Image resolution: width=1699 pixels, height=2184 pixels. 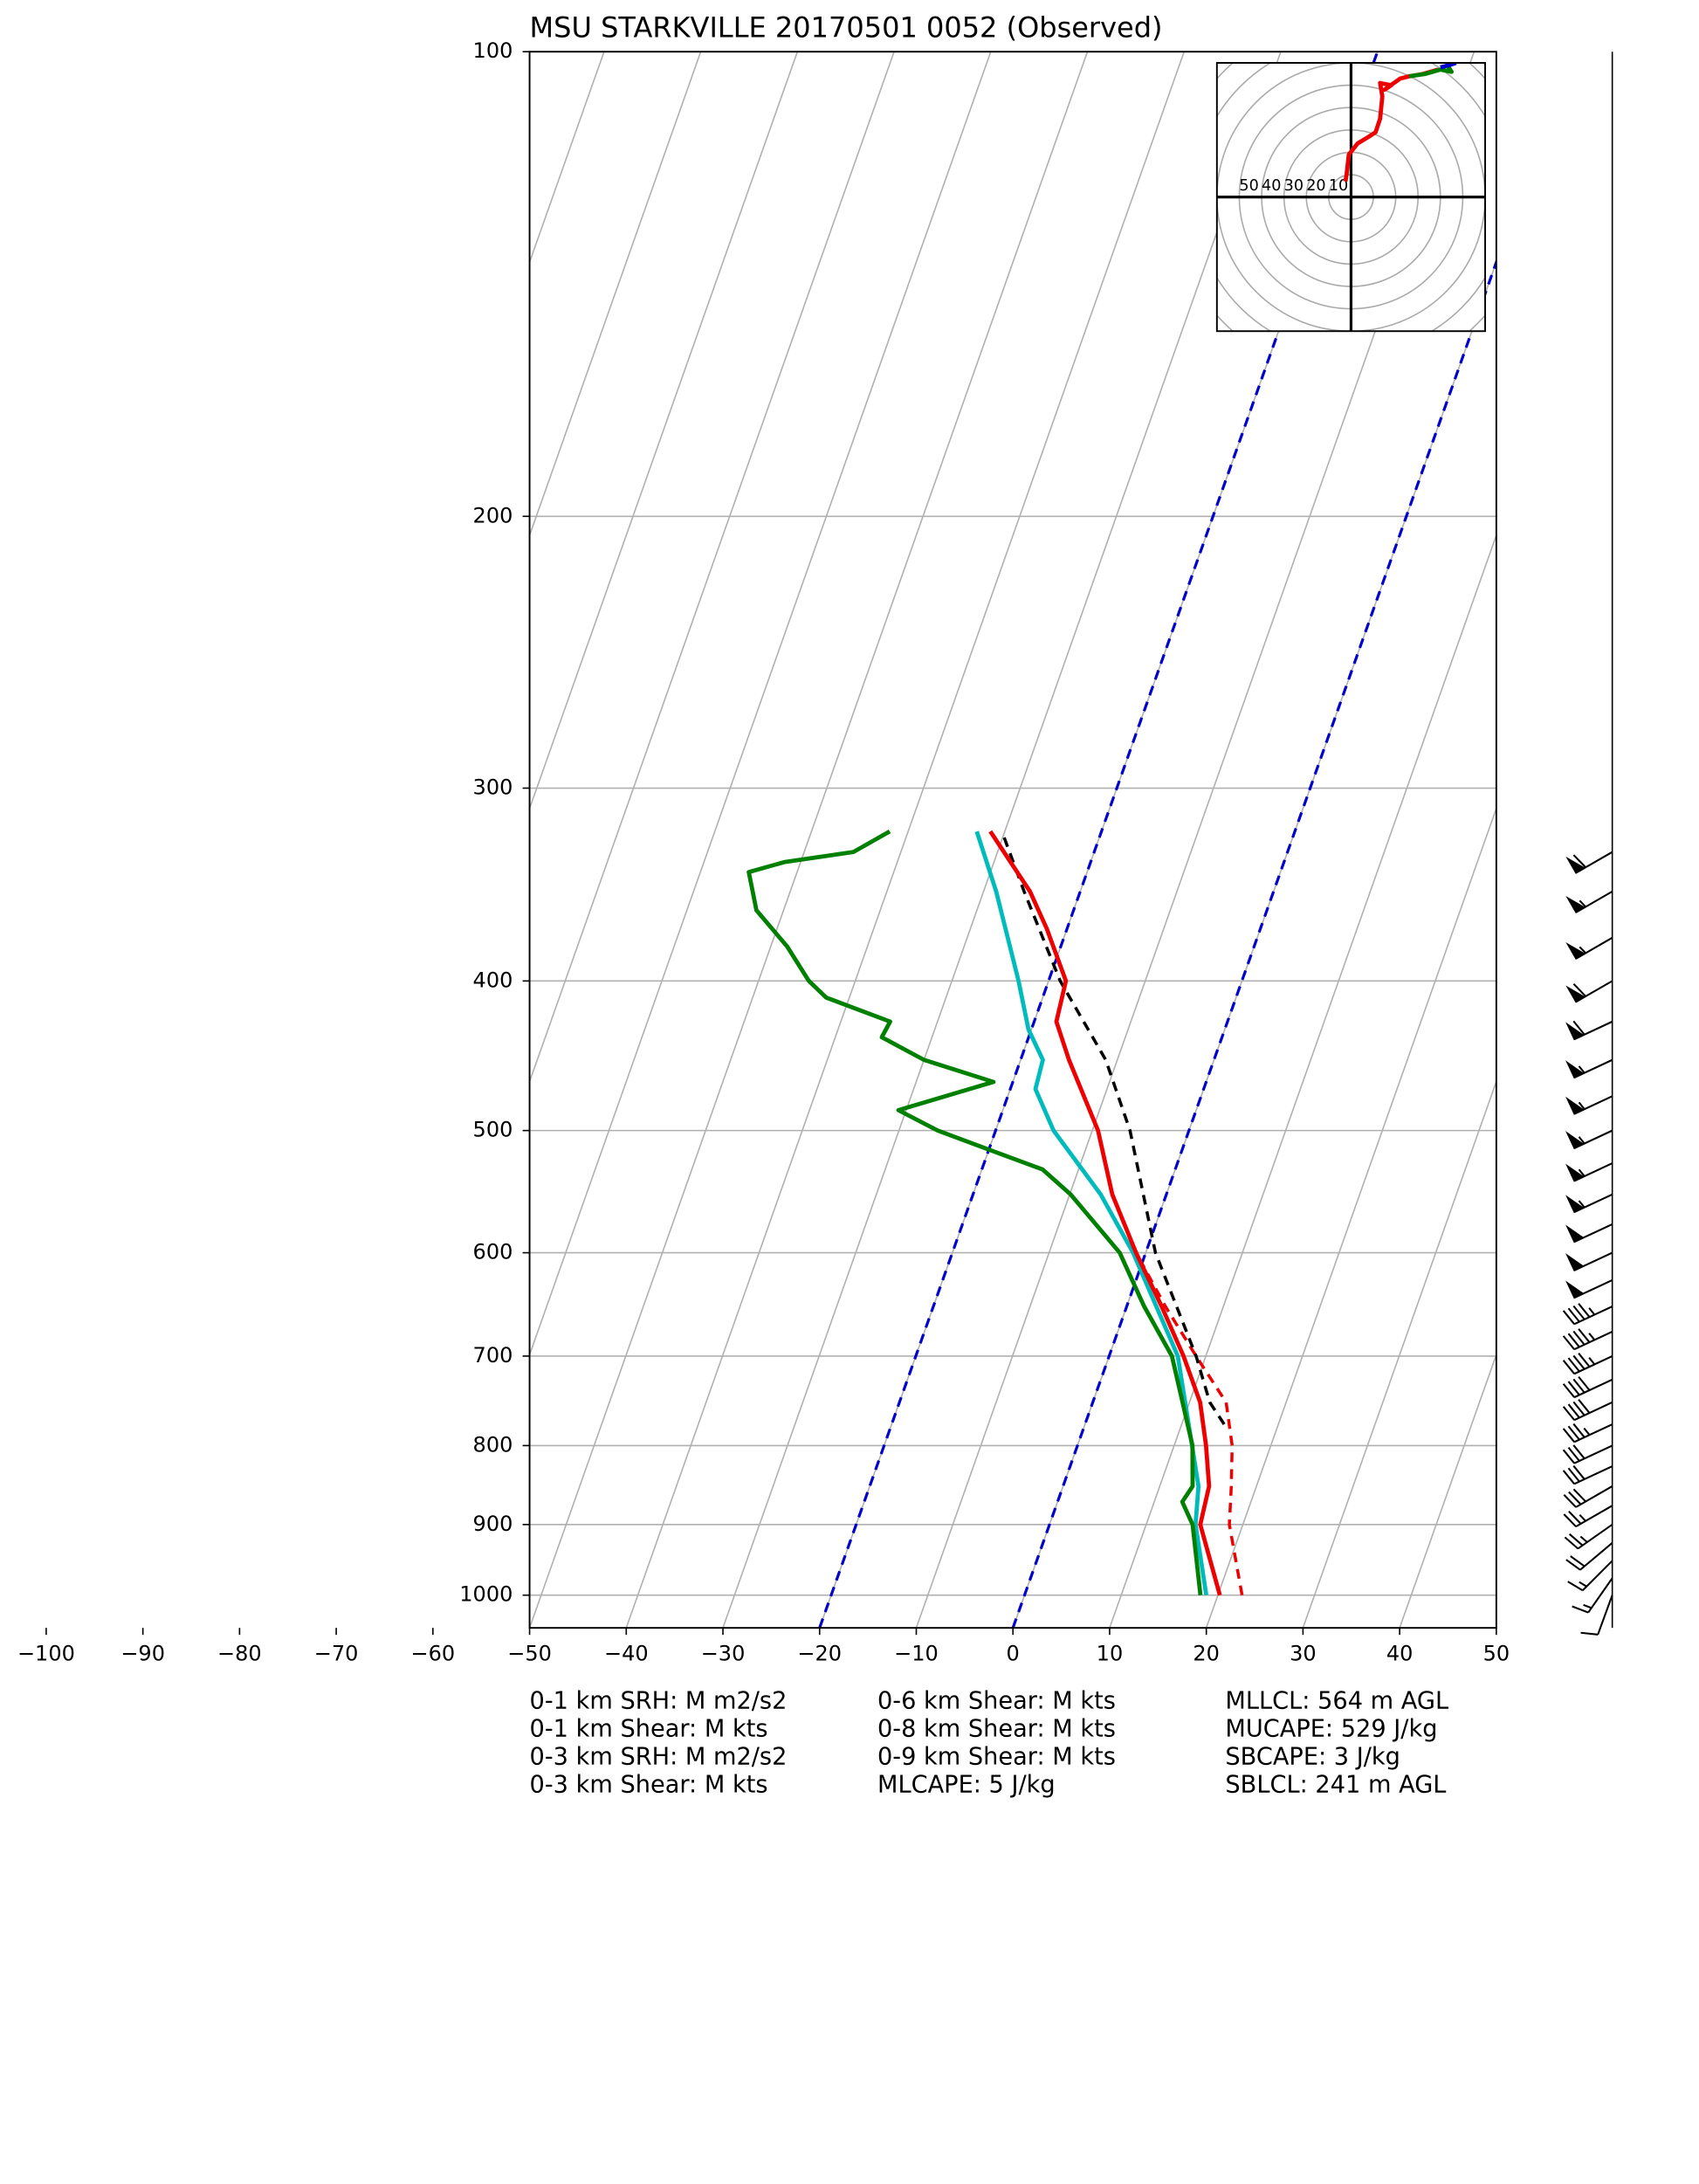 What do you see at coordinates (1496, 1654) in the screenshot?
I see `x-tick-label: 50` at bounding box center [1496, 1654].